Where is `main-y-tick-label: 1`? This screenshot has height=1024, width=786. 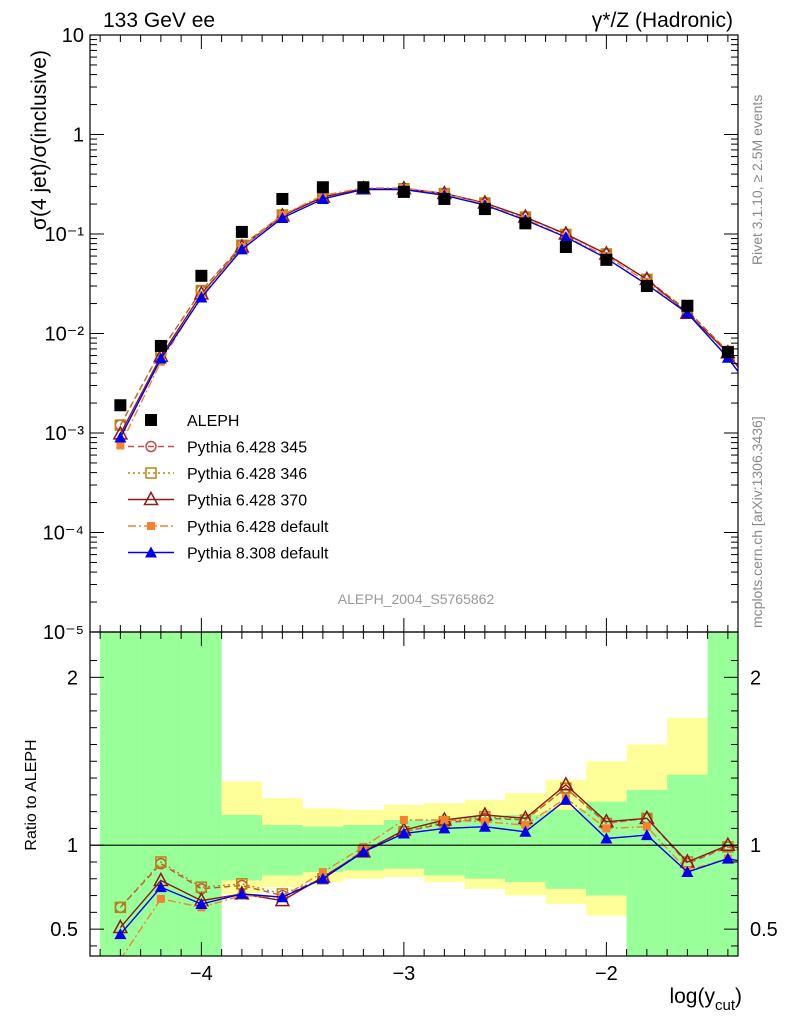 main-y-tick-label: 1 is located at coordinates (78, 136).